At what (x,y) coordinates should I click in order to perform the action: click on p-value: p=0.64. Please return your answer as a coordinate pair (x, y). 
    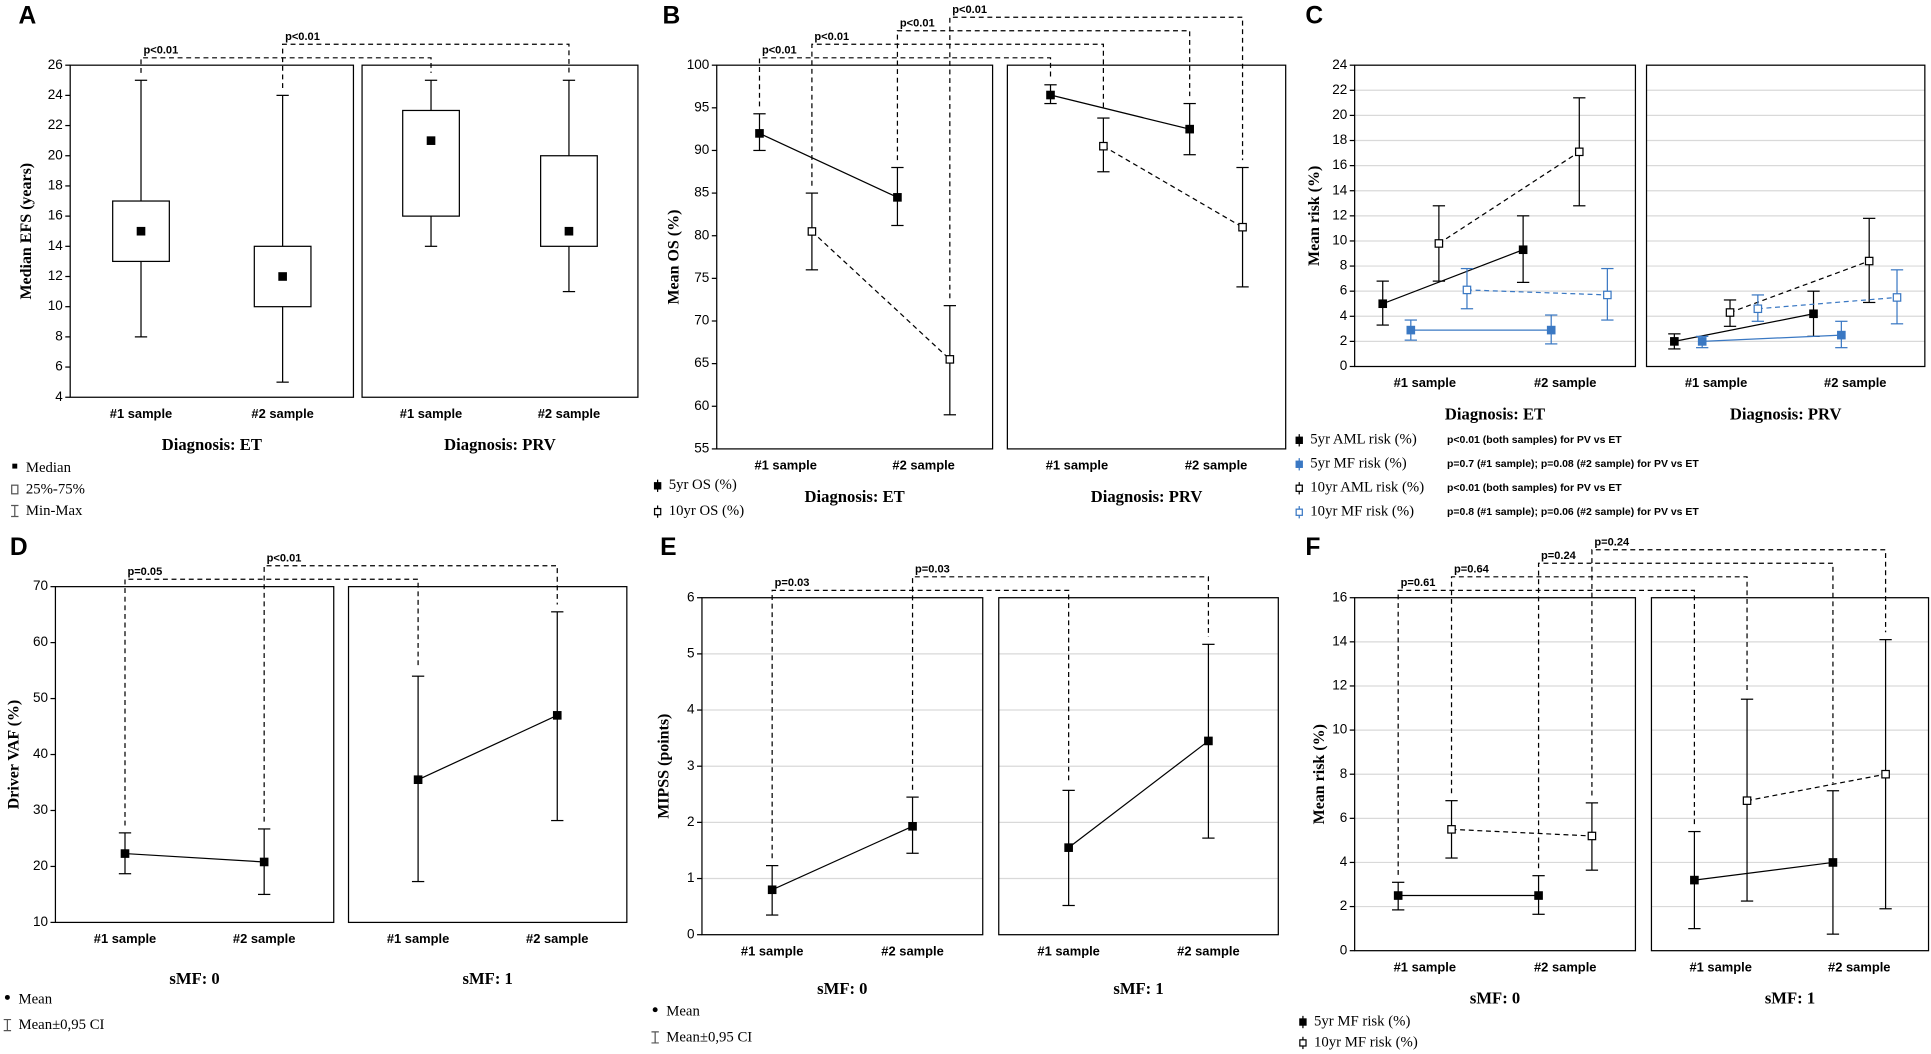
    Looking at the image, I should click on (1472, 569).